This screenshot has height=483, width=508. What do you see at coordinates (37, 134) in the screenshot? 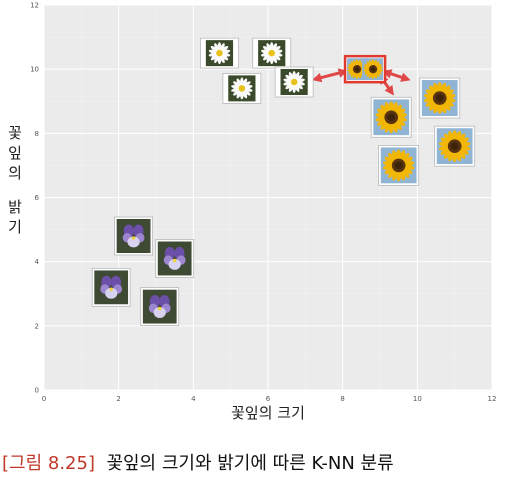
I see `y-tick-label: 8` at bounding box center [37, 134].